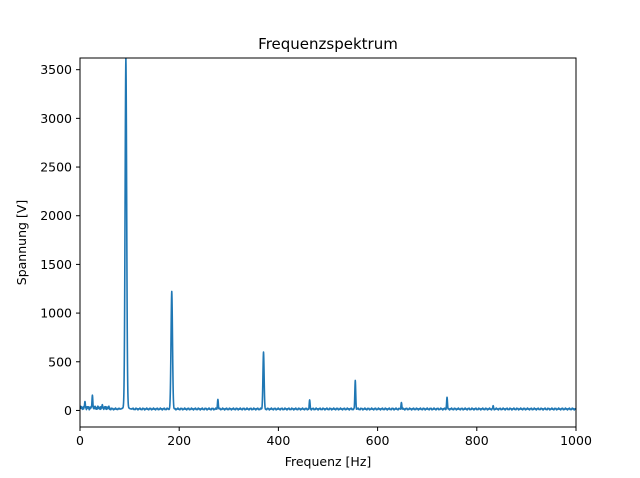 This screenshot has height=478, width=640. What do you see at coordinates (378, 440) in the screenshot?
I see `x-tick-label: 600` at bounding box center [378, 440].